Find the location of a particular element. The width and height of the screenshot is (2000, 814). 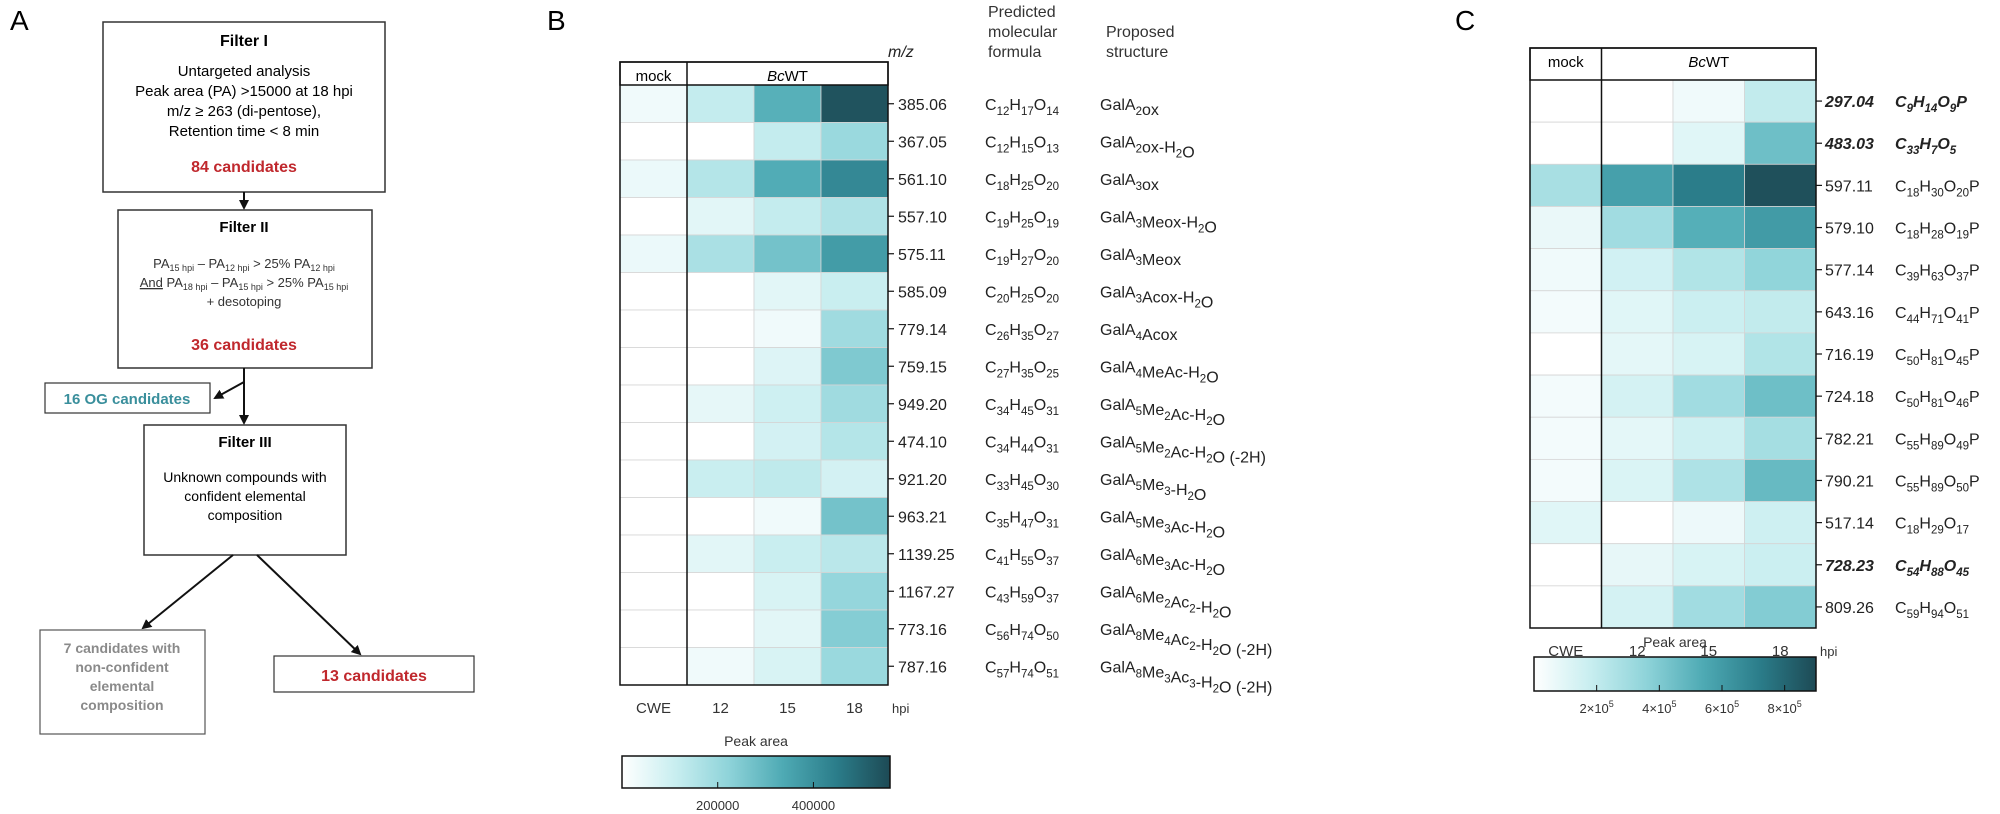

mz-label: 759.15 is located at coordinates (922, 367).